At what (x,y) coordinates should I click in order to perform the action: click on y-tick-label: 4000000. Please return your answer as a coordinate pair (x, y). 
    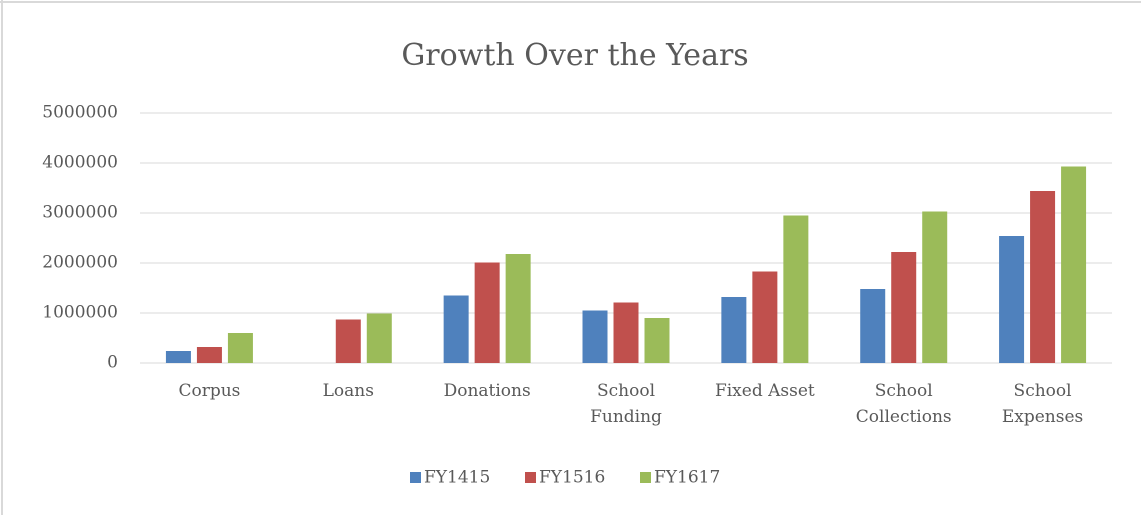
    Looking at the image, I should click on (80, 163).